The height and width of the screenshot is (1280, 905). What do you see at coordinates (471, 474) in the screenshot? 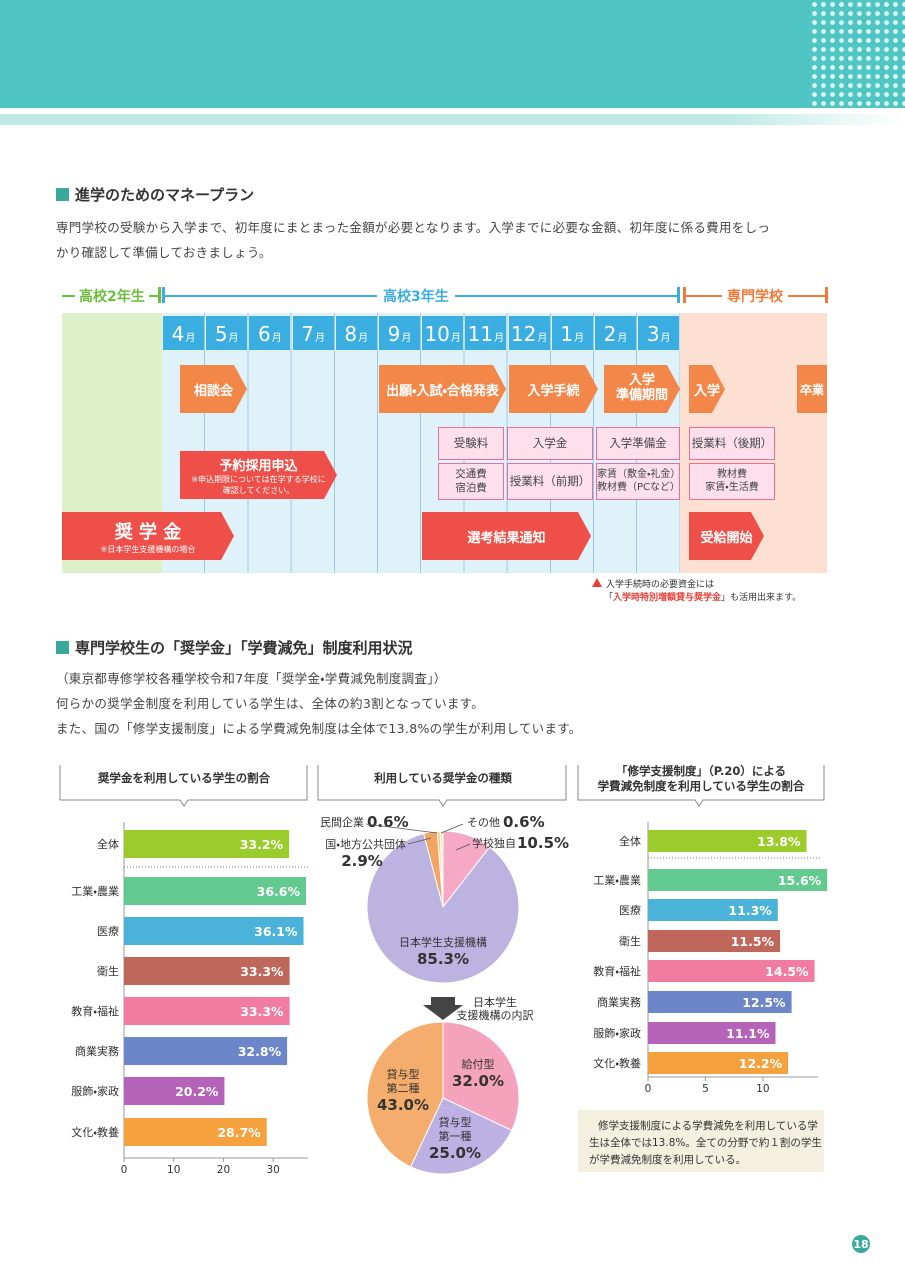
I see `cost-label: 交通費` at bounding box center [471, 474].